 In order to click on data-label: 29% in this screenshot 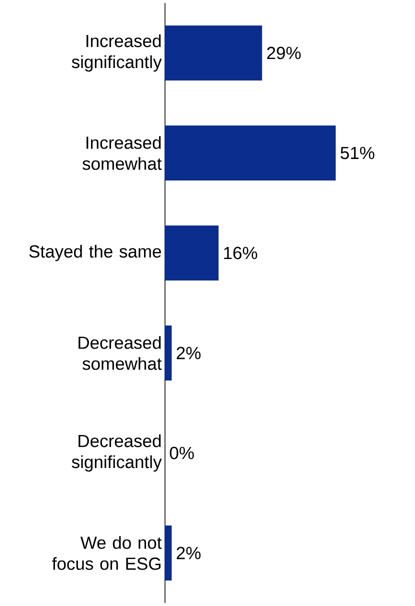, I will do `click(284, 53)`.